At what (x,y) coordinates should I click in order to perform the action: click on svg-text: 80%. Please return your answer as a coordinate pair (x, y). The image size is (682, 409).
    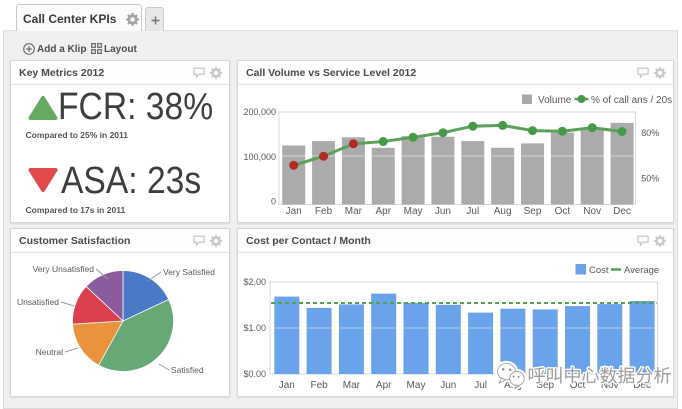
    Looking at the image, I should click on (650, 133).